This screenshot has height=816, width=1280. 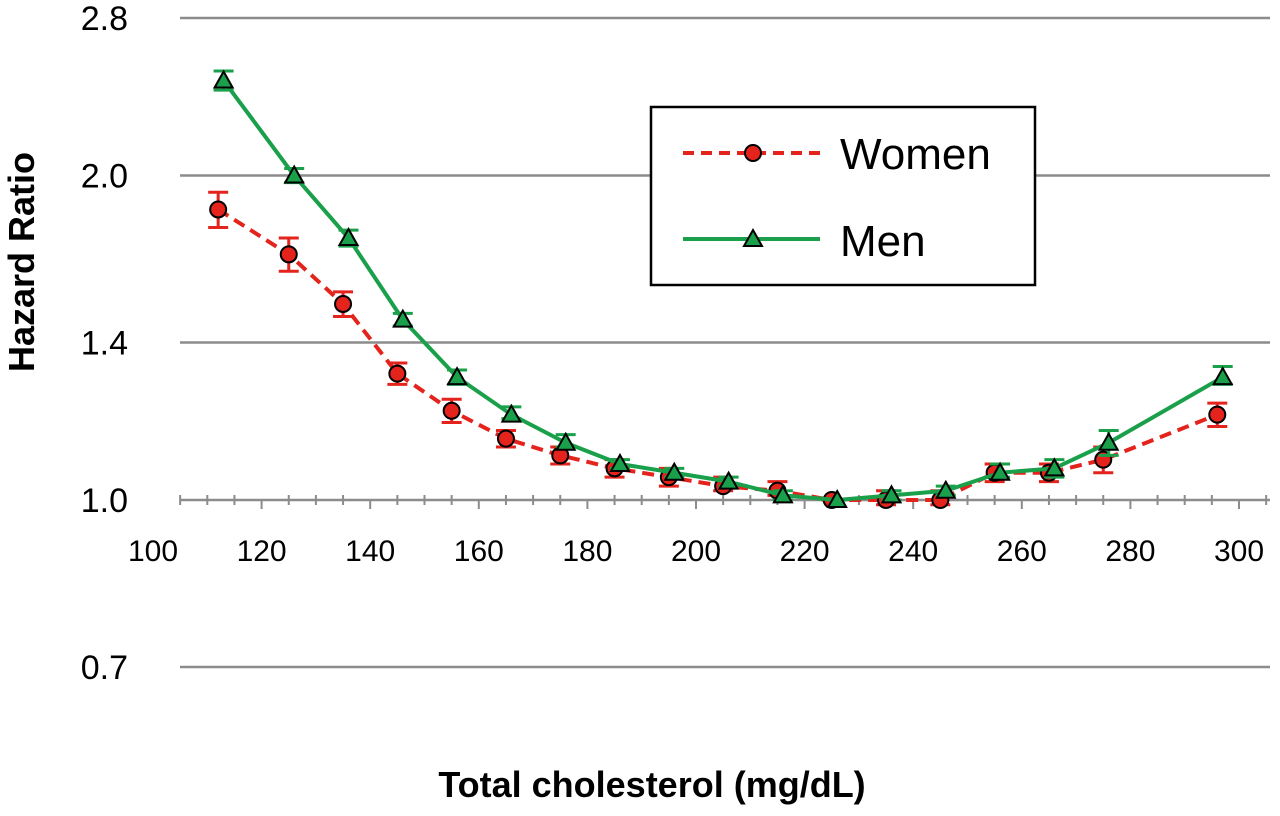 What do you see at coordinates (696, 551) in the screenshot?
I see `x-tick-label: 200` at bounding box center [696, 551].